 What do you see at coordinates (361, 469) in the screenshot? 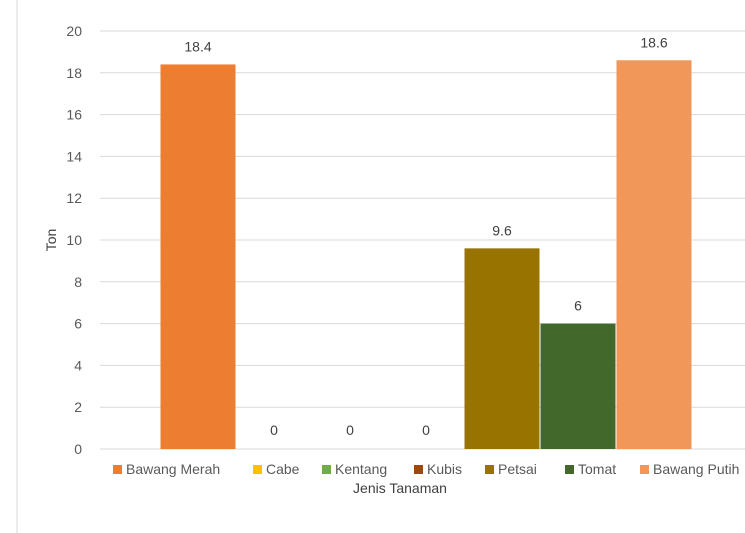
I see `legend-label: Kentang` at bounding box center [361, 469].